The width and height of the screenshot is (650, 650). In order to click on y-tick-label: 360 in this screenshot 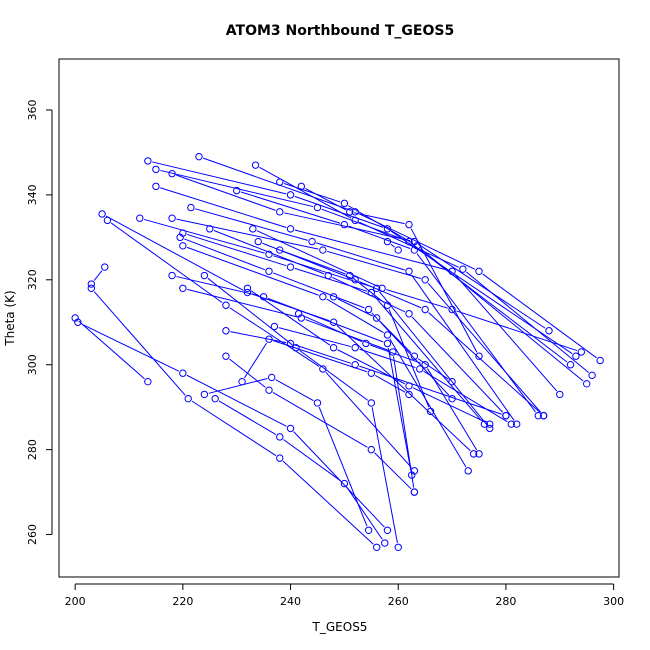, I will do `click(32, 109)`.